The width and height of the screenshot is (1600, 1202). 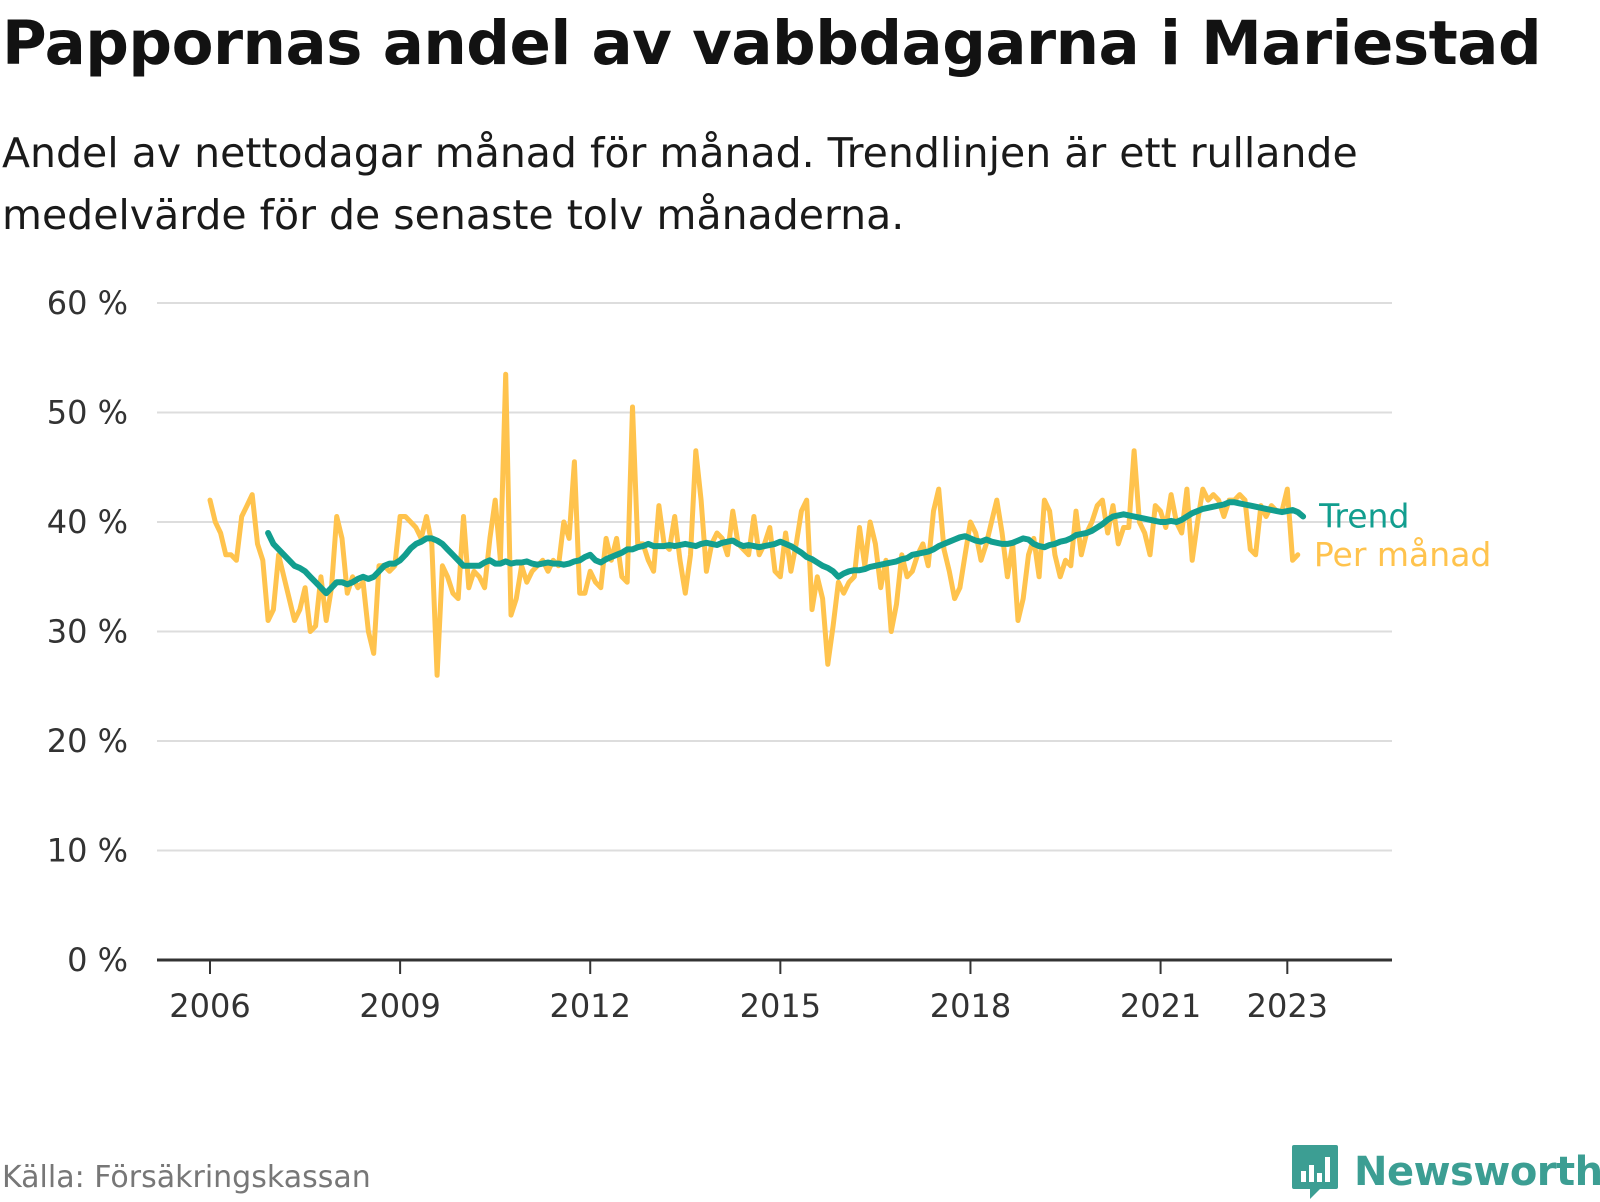 What do you see at coordinates (1287, 1006) in the screenshot?
I see `x-tick-label: 2023` at bounding box center [1287, 1006].